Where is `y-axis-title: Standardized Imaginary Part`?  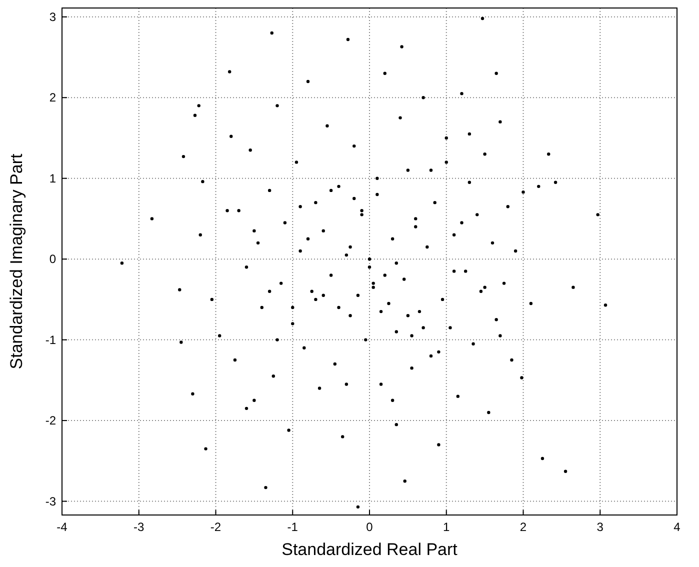
y-axis-title: Standardized Imaginary Part is located at coordinates (16, 262).